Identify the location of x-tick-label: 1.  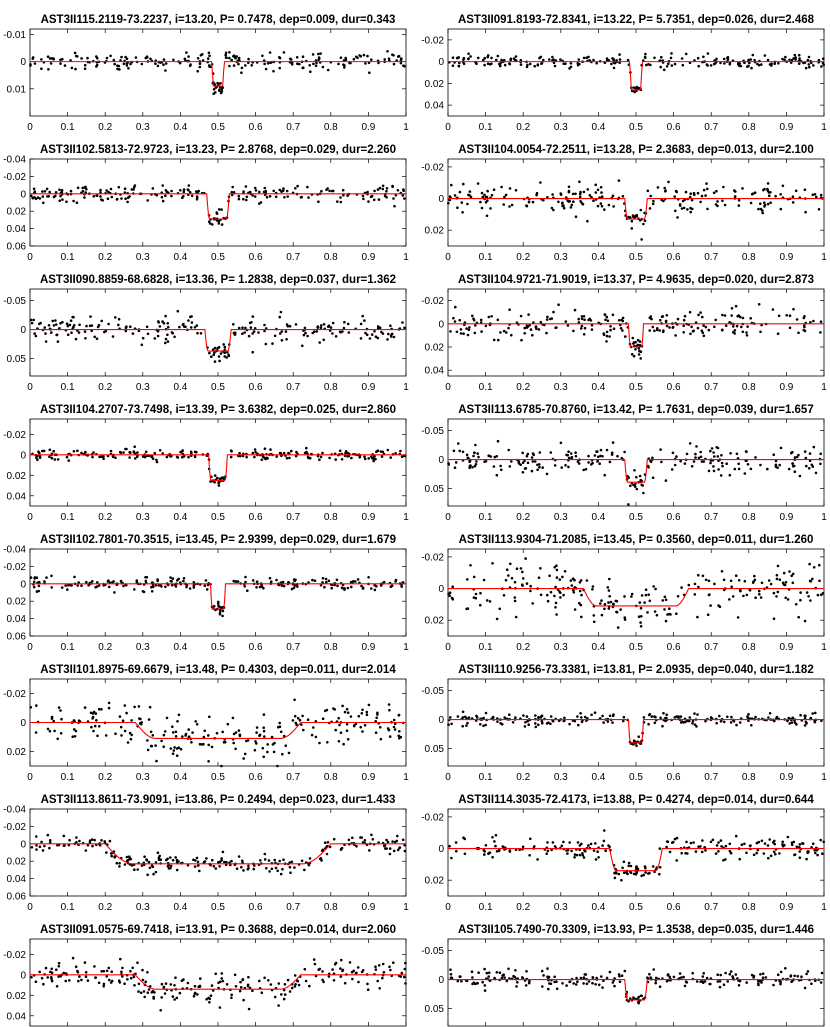
(824, 777).